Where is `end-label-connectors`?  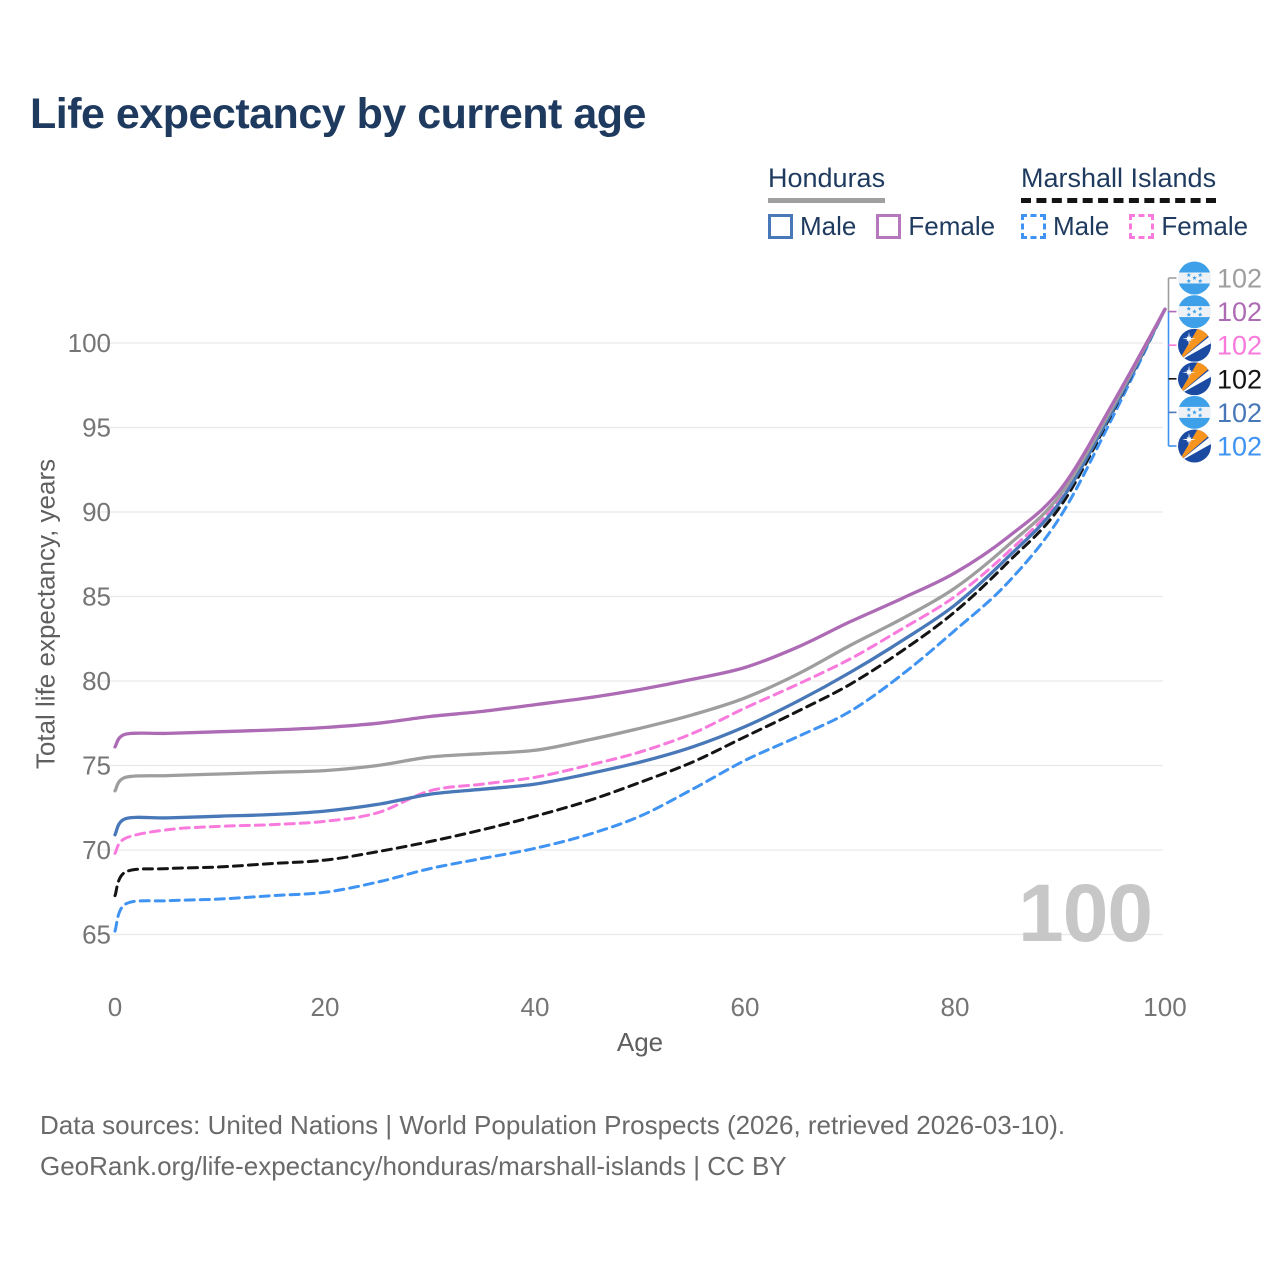
end-label-connectors is located at coordinates (1172, 362).